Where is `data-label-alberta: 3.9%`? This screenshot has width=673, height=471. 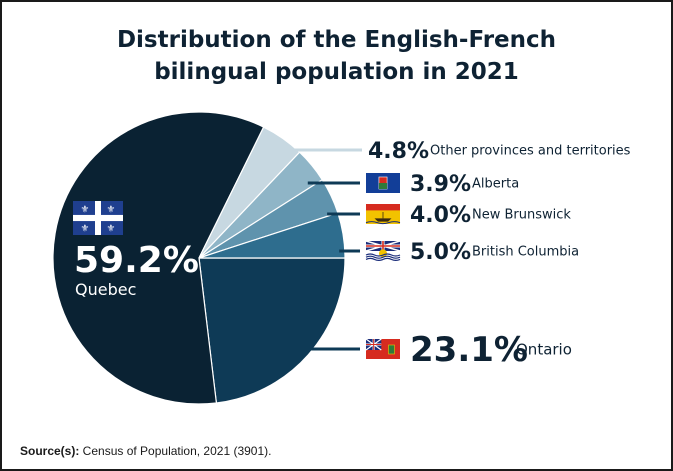
data-label-alberta: 3.9% is located at coordinates (440, 184).